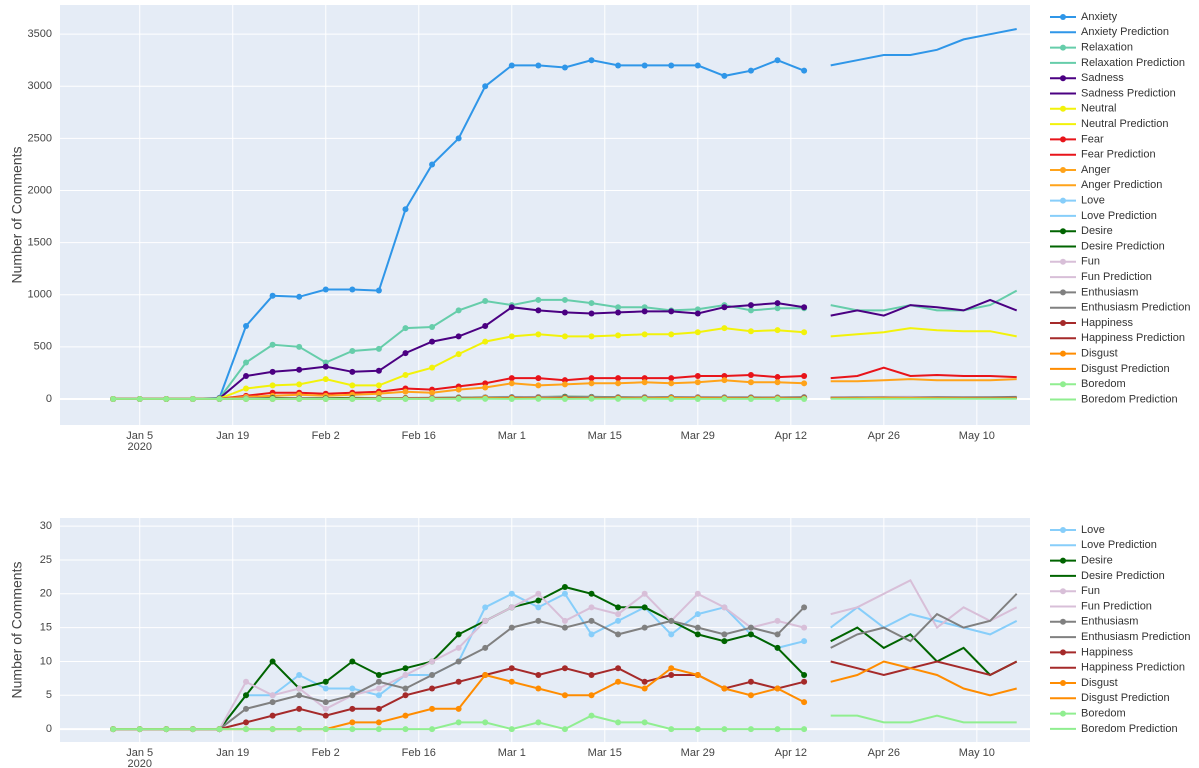  I want to click on legend-label: Anxiety Prediction, so click(1125, 32).